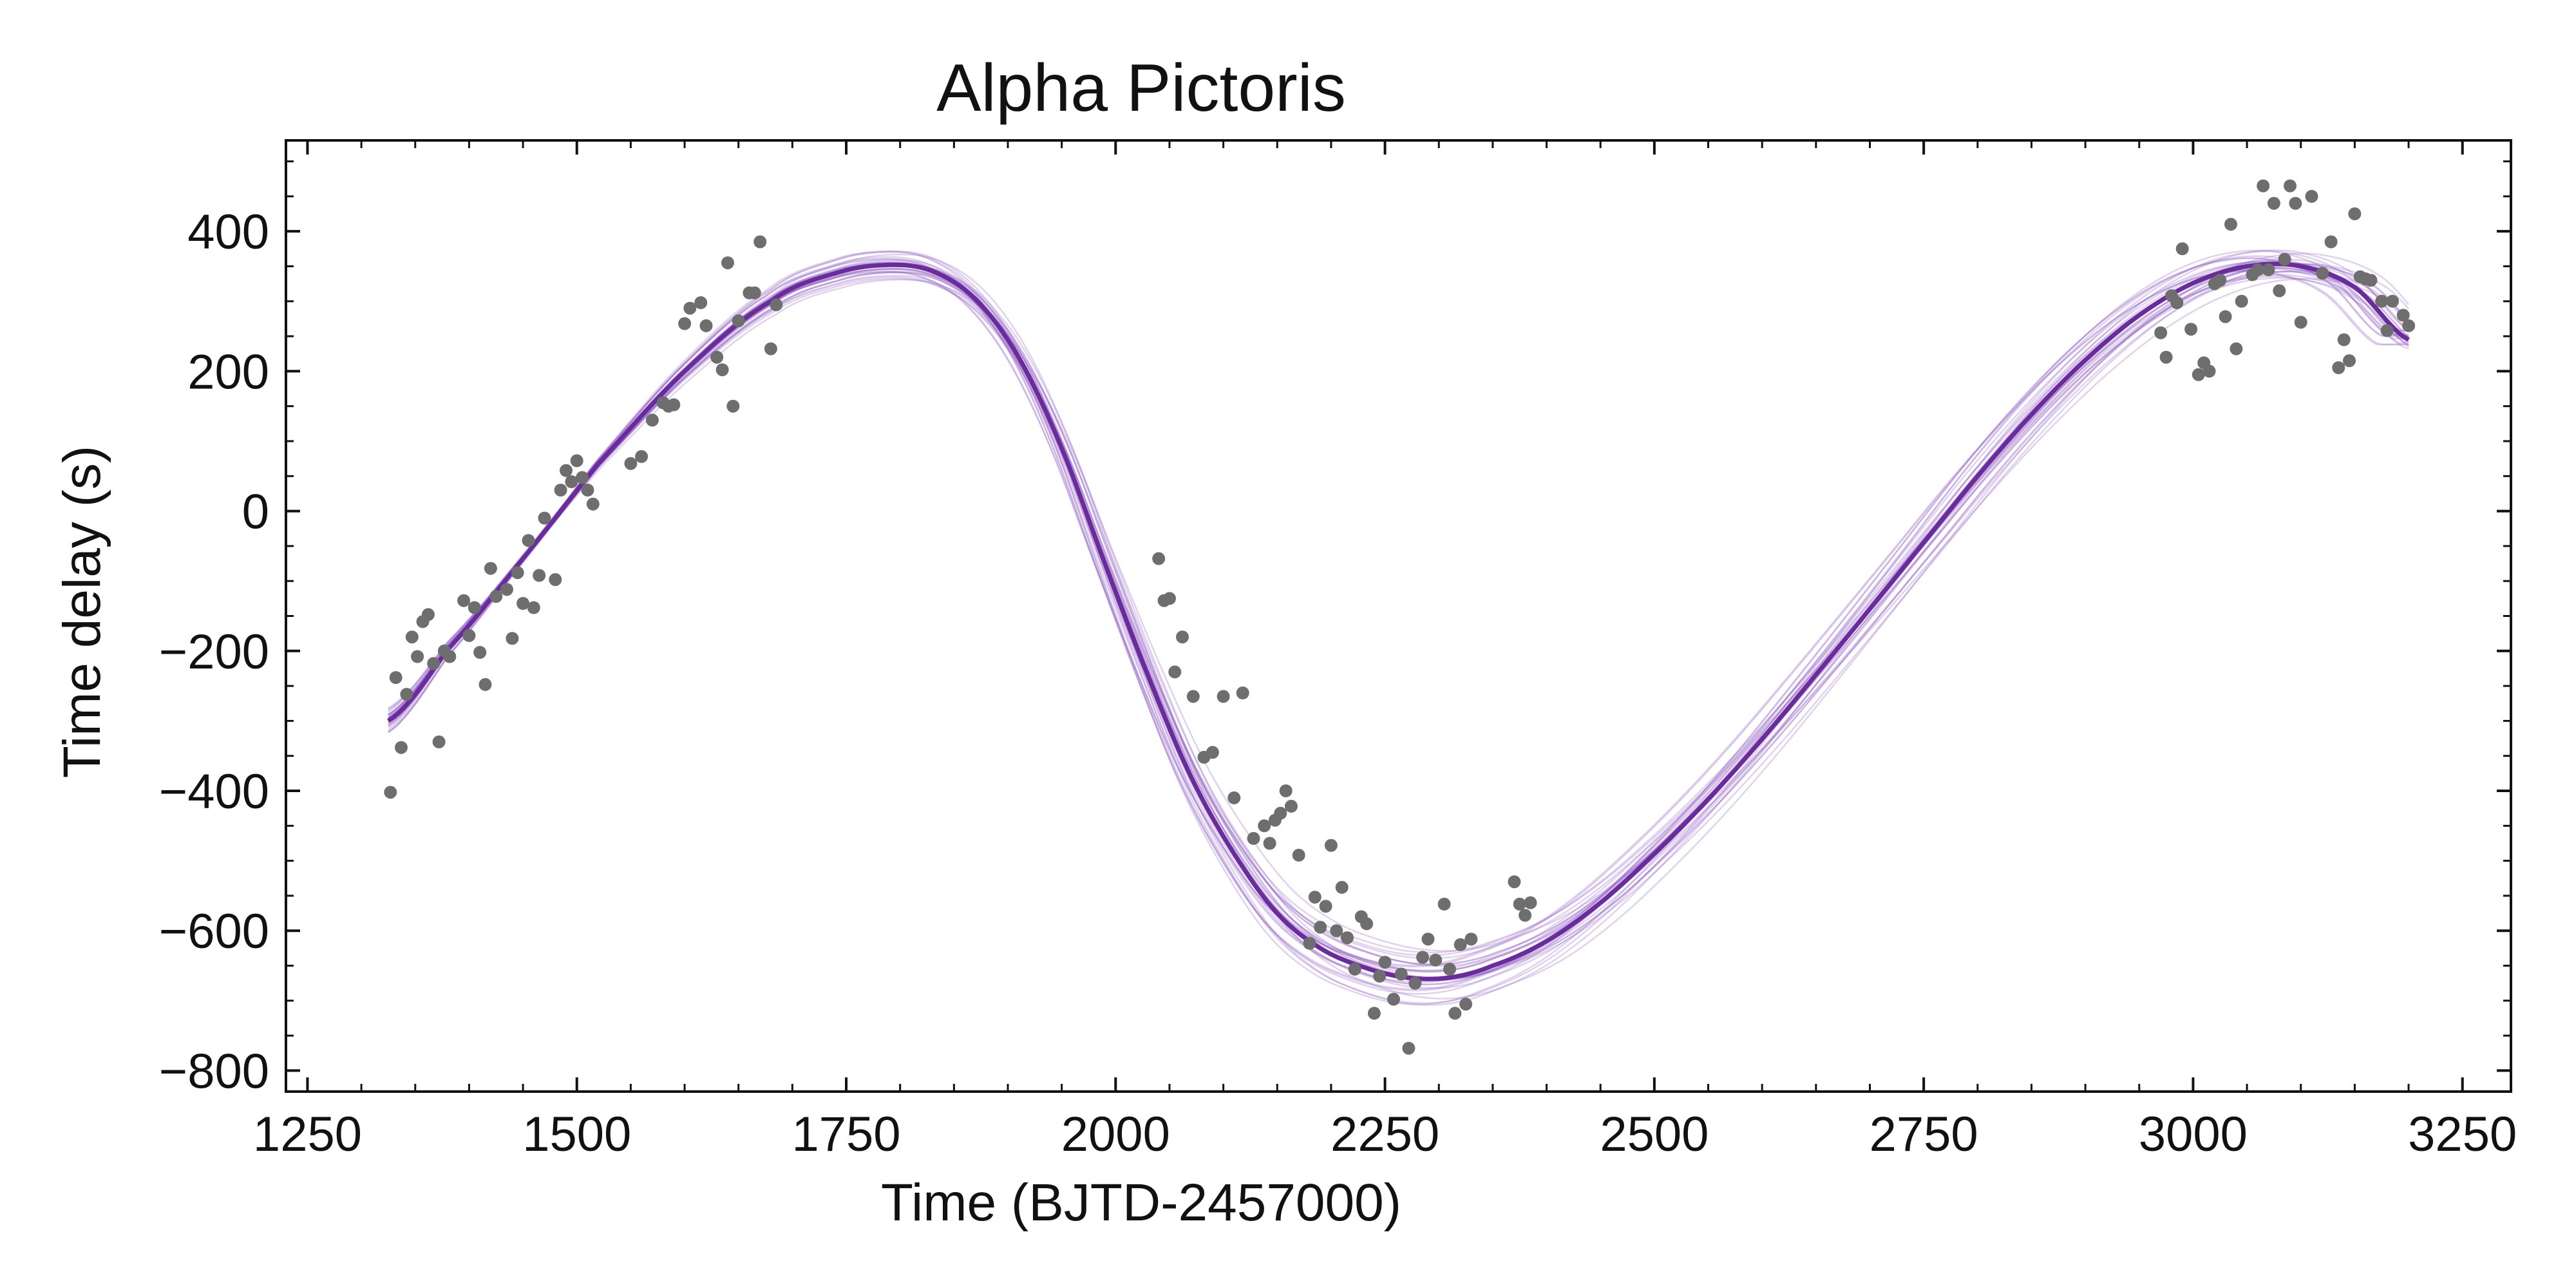 The width and height of the screenshot is (2576, 1288). Describe the element at coordinates (82, 612) in the screenshot. I see `y-axis-title: Time delay (s)` at that location.